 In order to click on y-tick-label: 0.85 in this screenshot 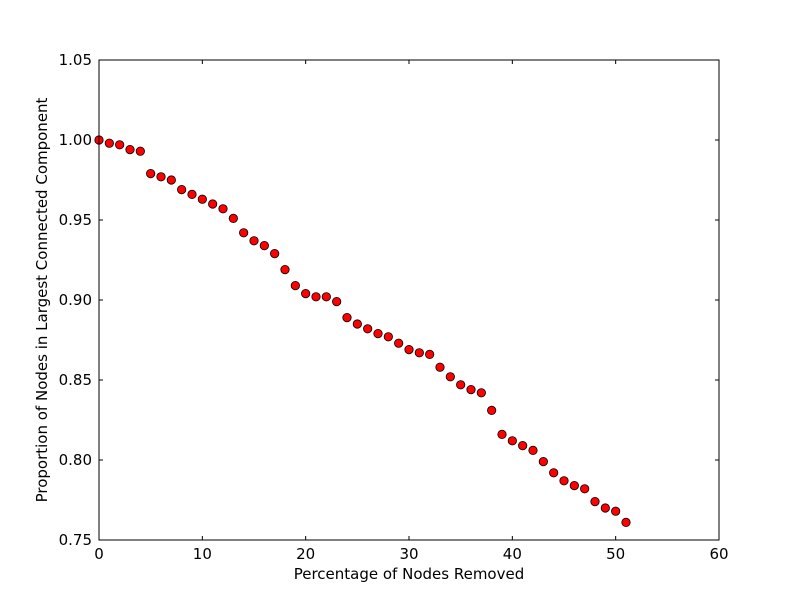, I will do `click(75, 380)`.